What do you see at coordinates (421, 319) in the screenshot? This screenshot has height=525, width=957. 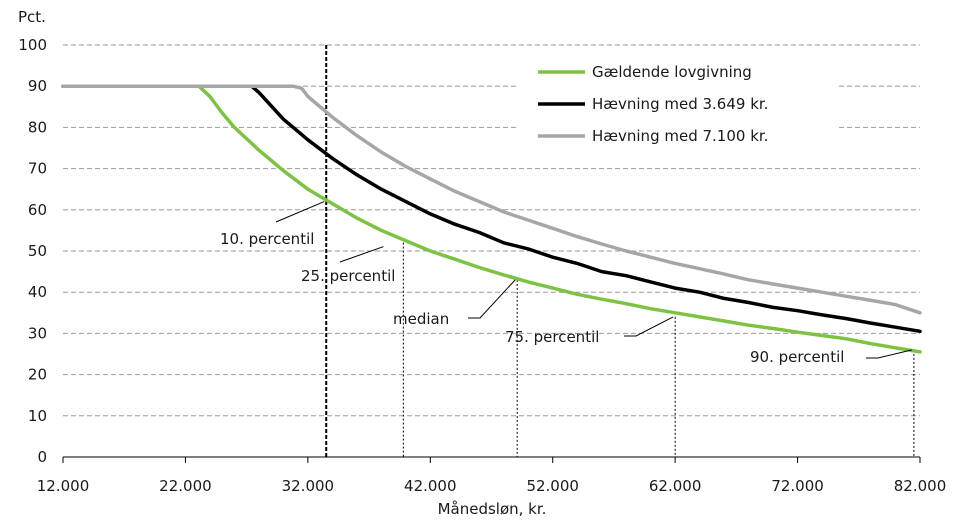 I see `percentile-label: median` at bounding box center [421, 319].